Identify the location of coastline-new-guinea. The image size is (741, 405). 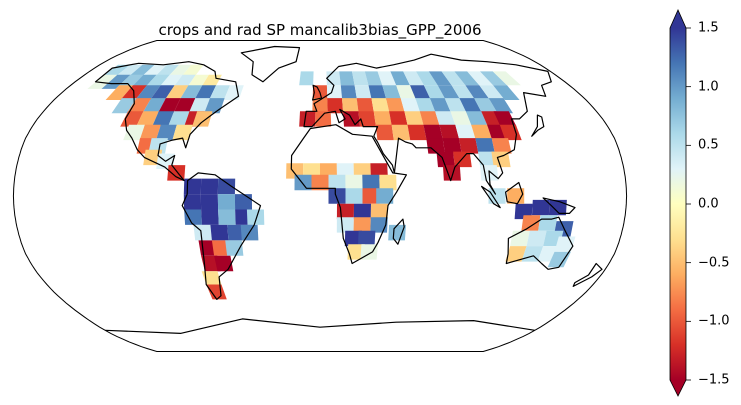
(559, 205).